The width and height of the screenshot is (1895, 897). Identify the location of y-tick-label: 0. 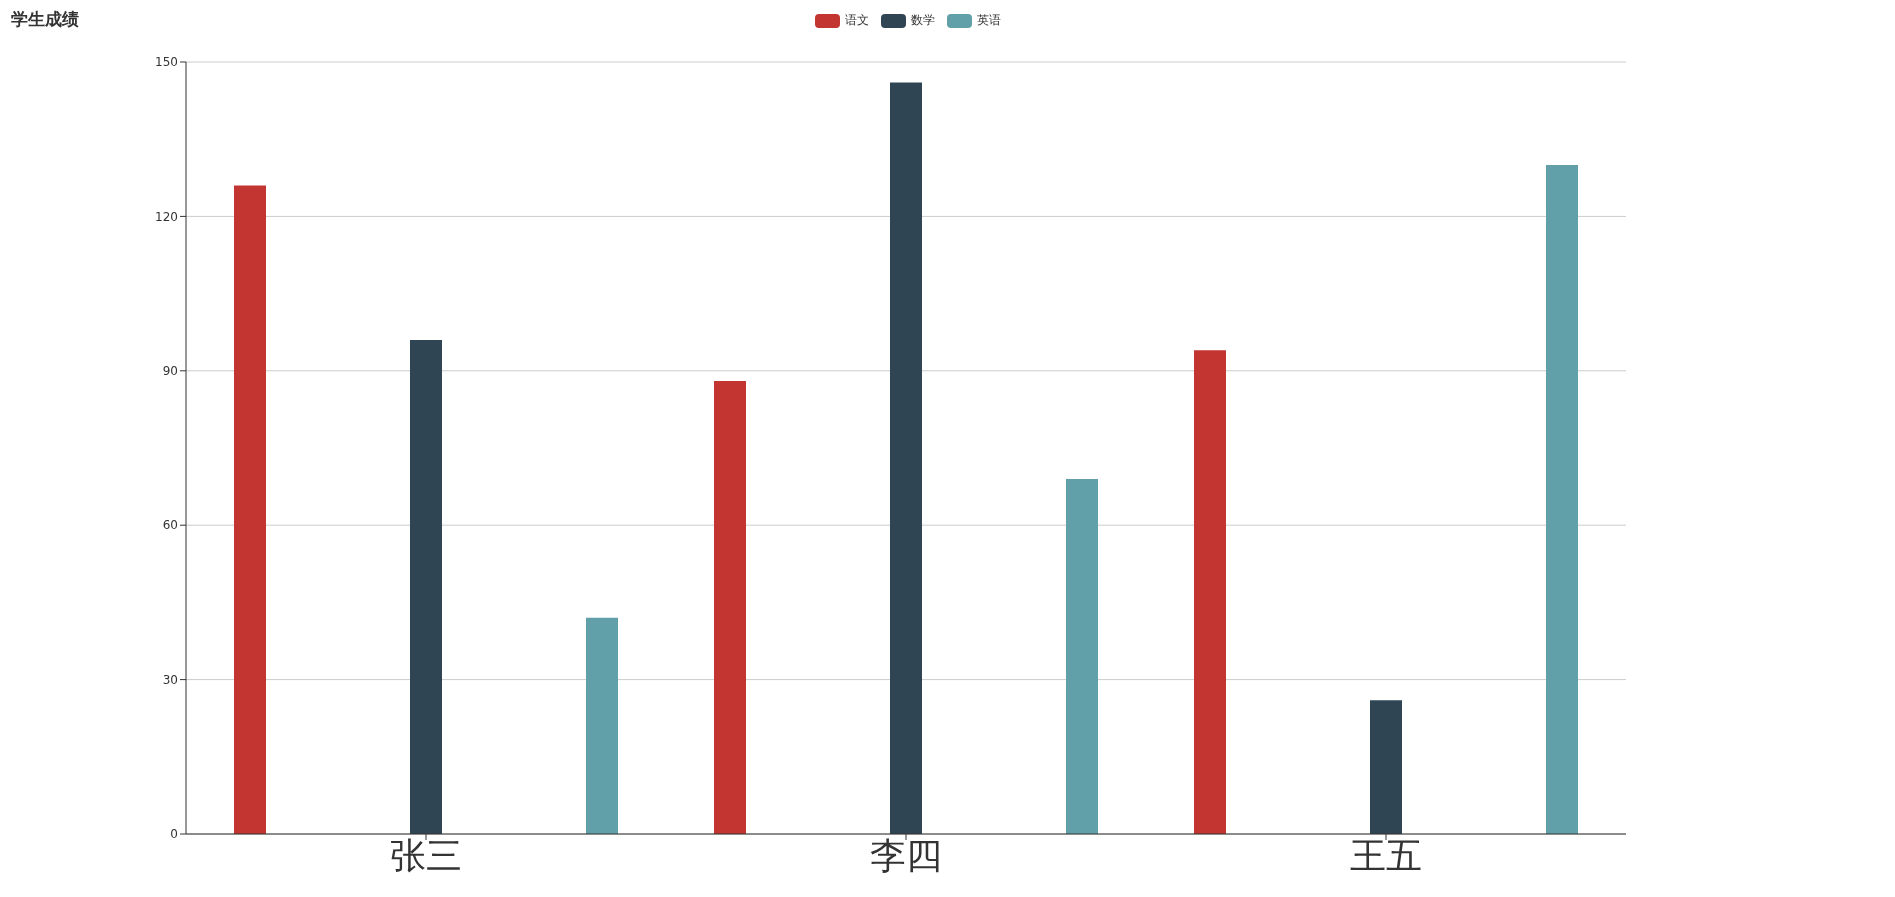
(174, 834).